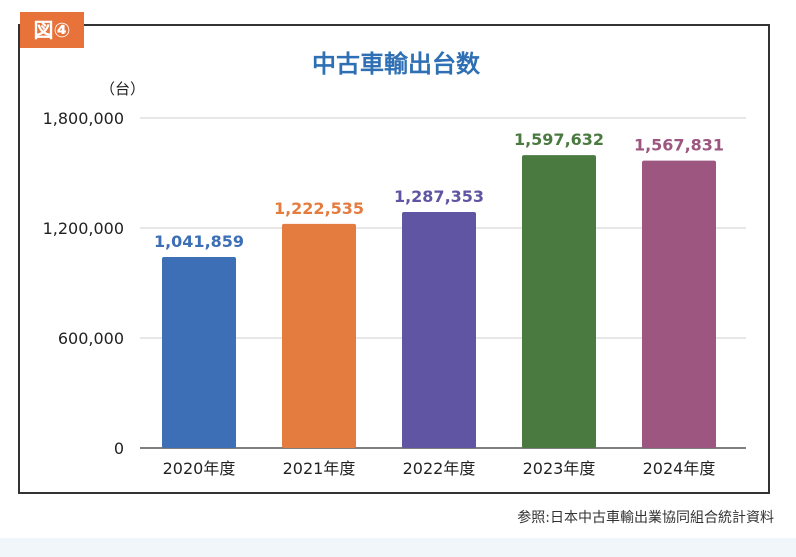 This screenshot has width=796, height=557. Describe the element at coordinates (91, 338) in the screenshot. I see `y-tick-label: 600,000` at that location.